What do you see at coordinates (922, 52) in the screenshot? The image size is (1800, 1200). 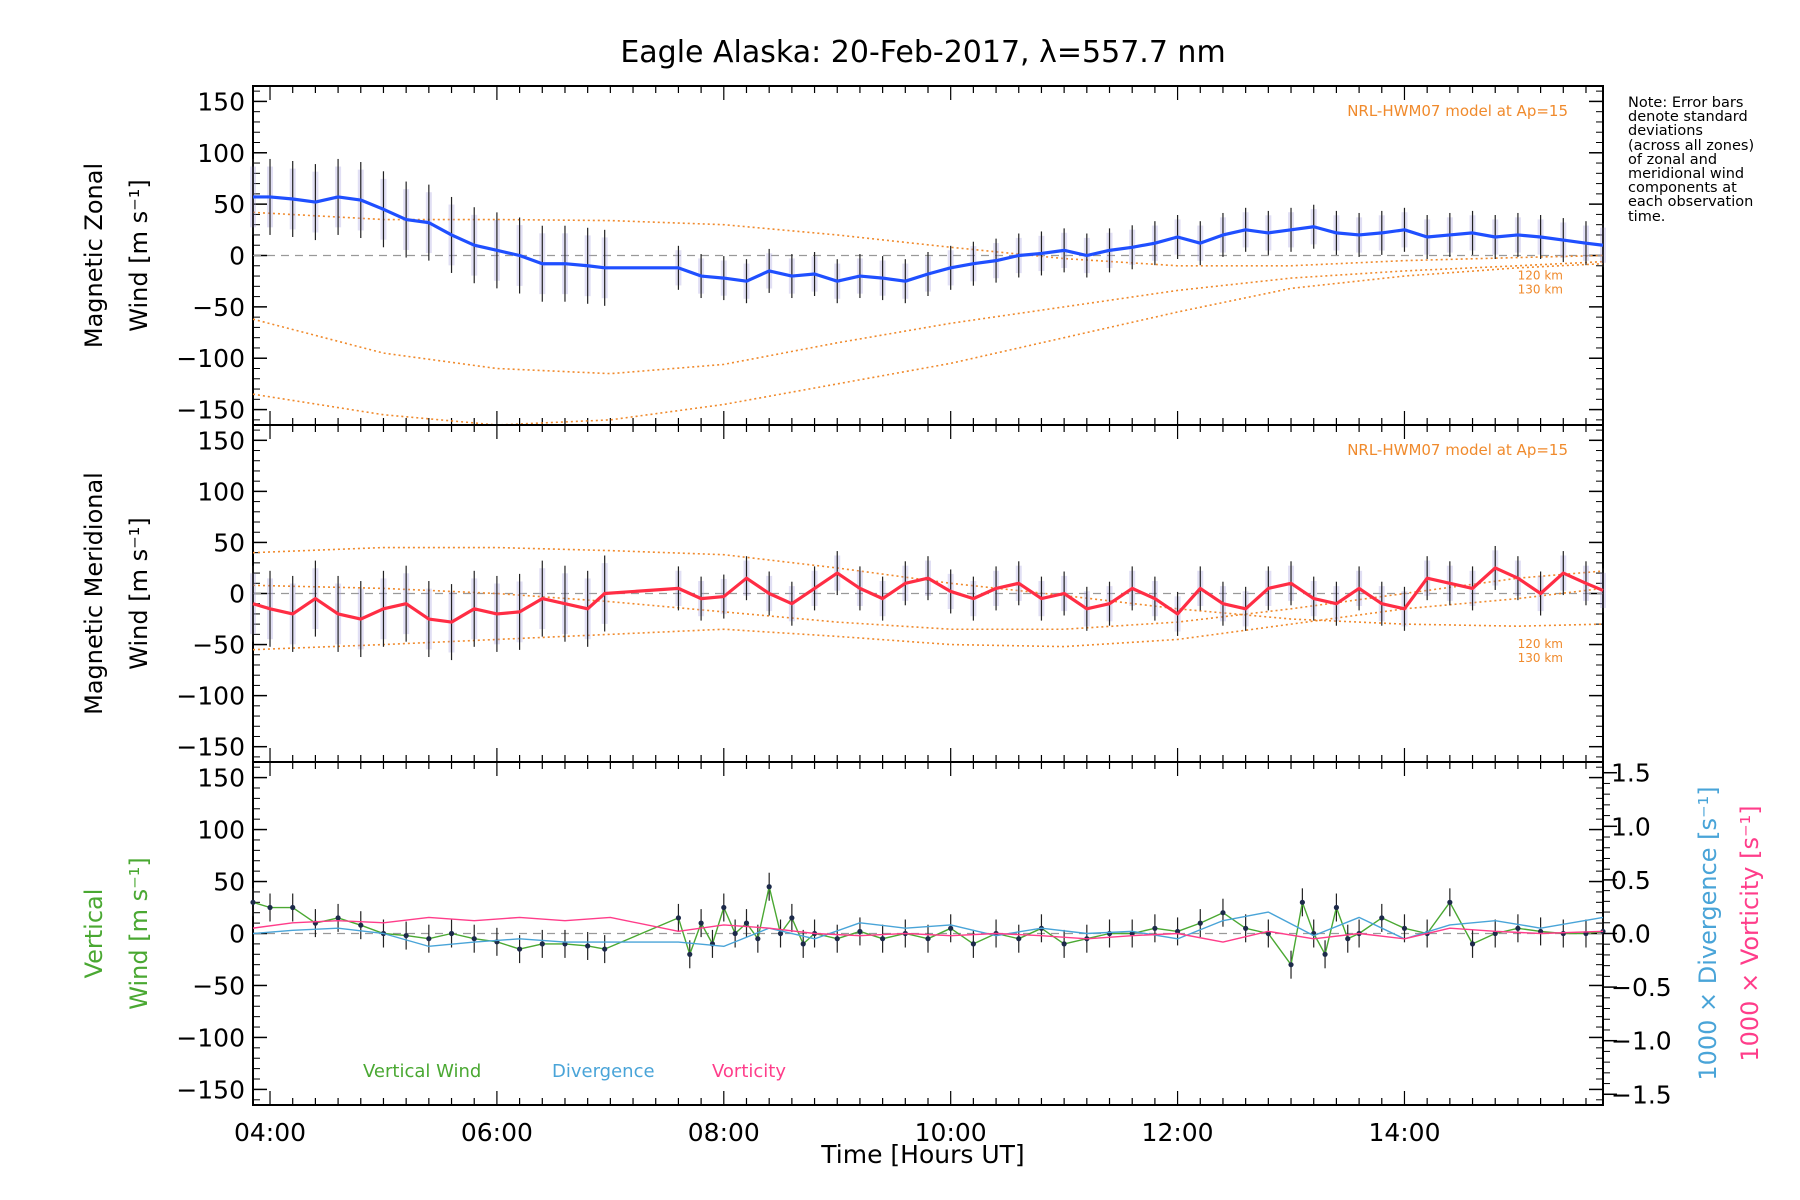 I see `chart-title: Eagle Alaska: 20-Feb-2017, λ=557.7 nm` at bounding box center [922, 52].